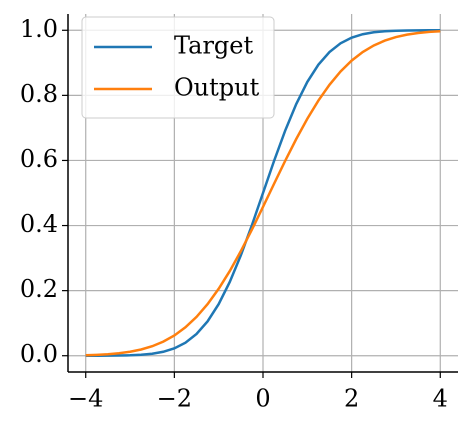  What do you see at coordinates (39, 29) in the screenshot?
I see `y-tick-label: 1.0` at bounding box center [39, 29].